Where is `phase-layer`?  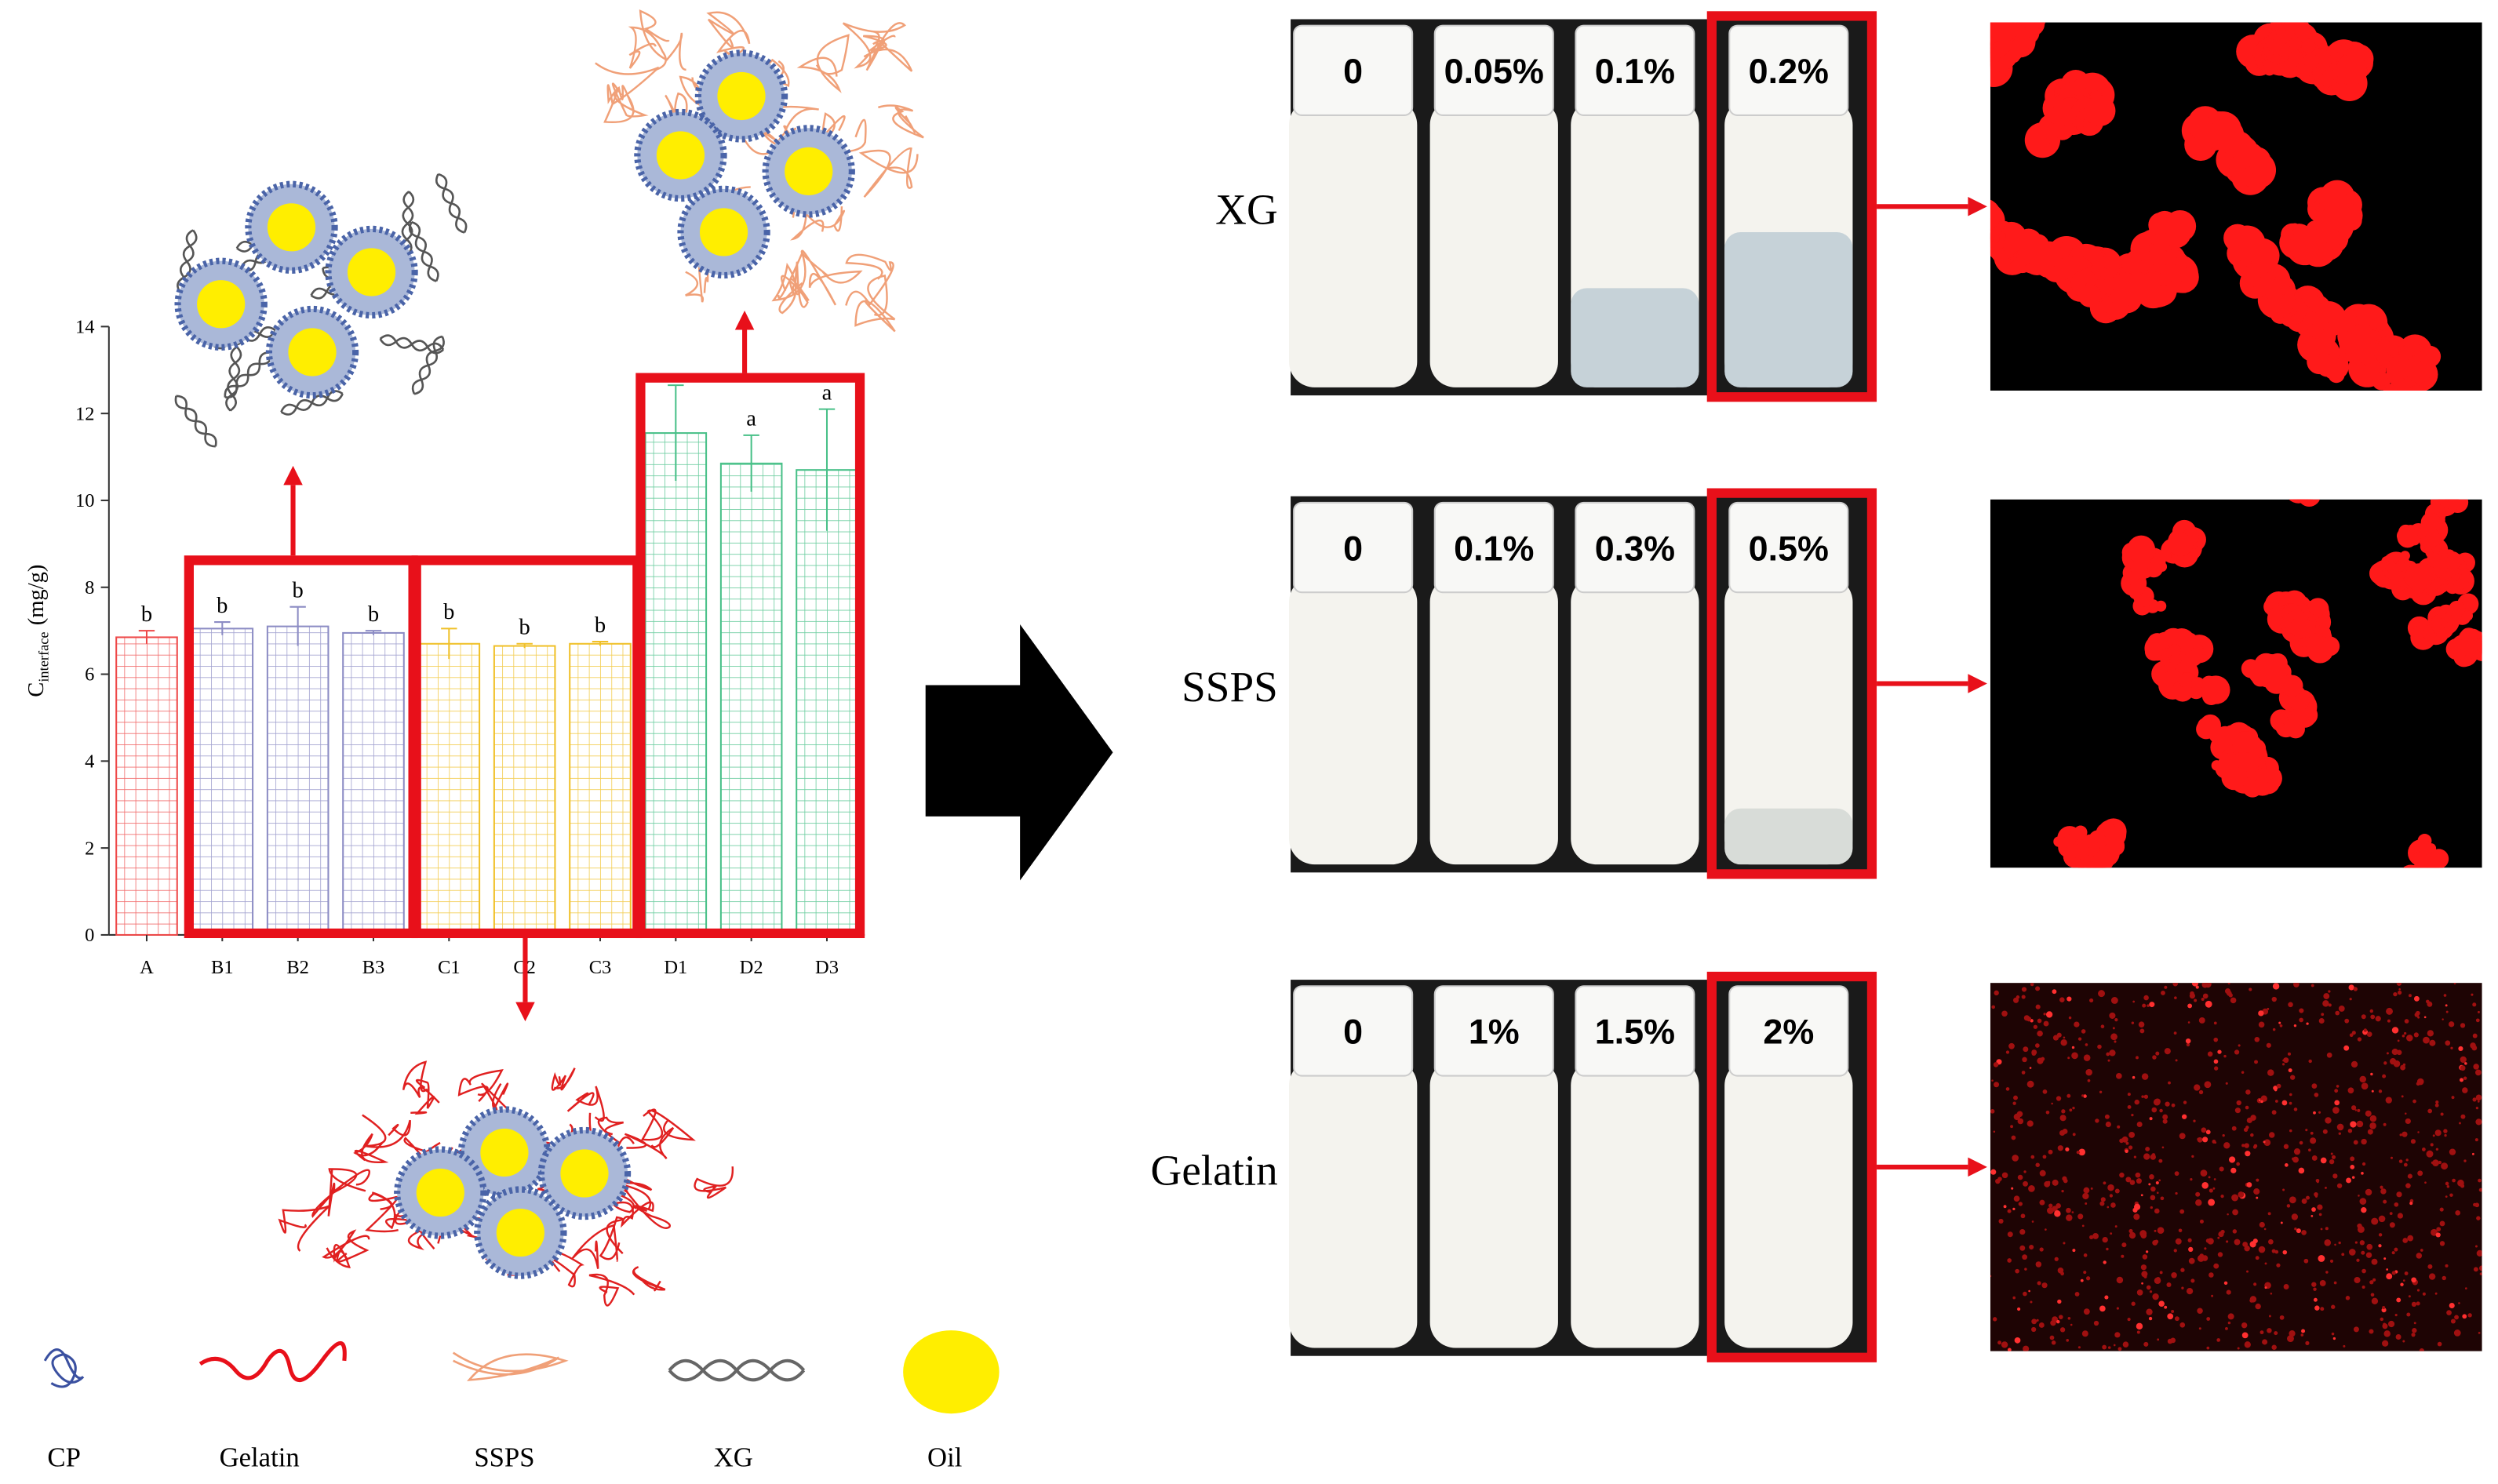
phase-layer is located at coordinates (1789, 836).